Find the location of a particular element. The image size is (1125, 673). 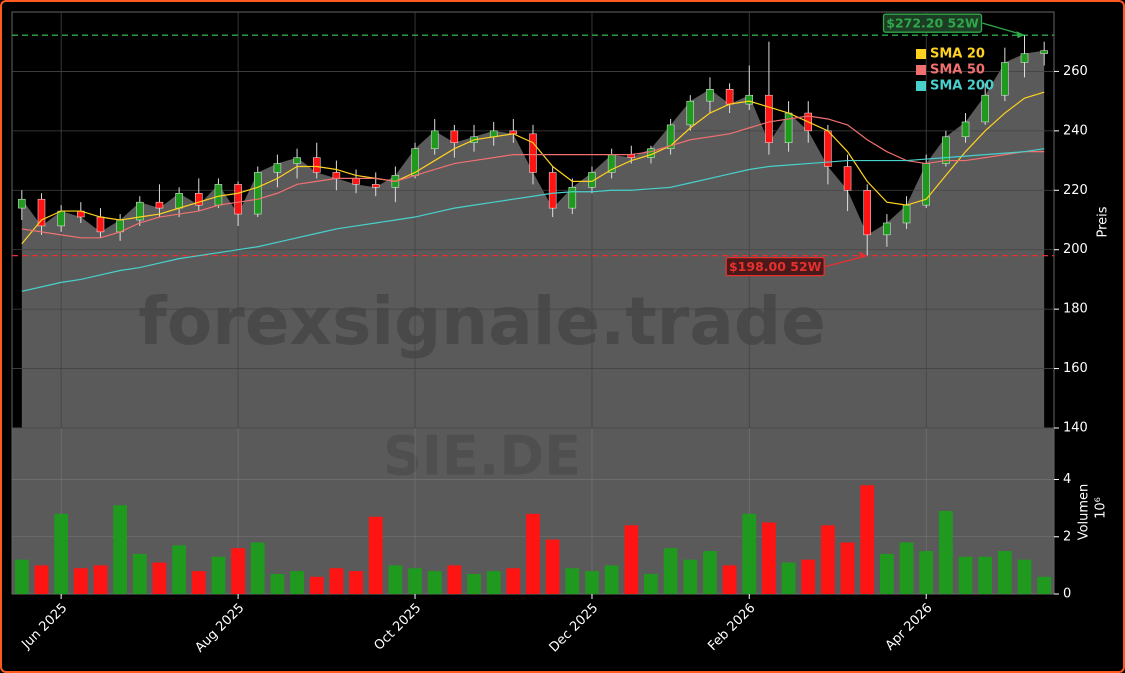

x-tick-label: Apr 2026 is located at coordinates (909, 627).